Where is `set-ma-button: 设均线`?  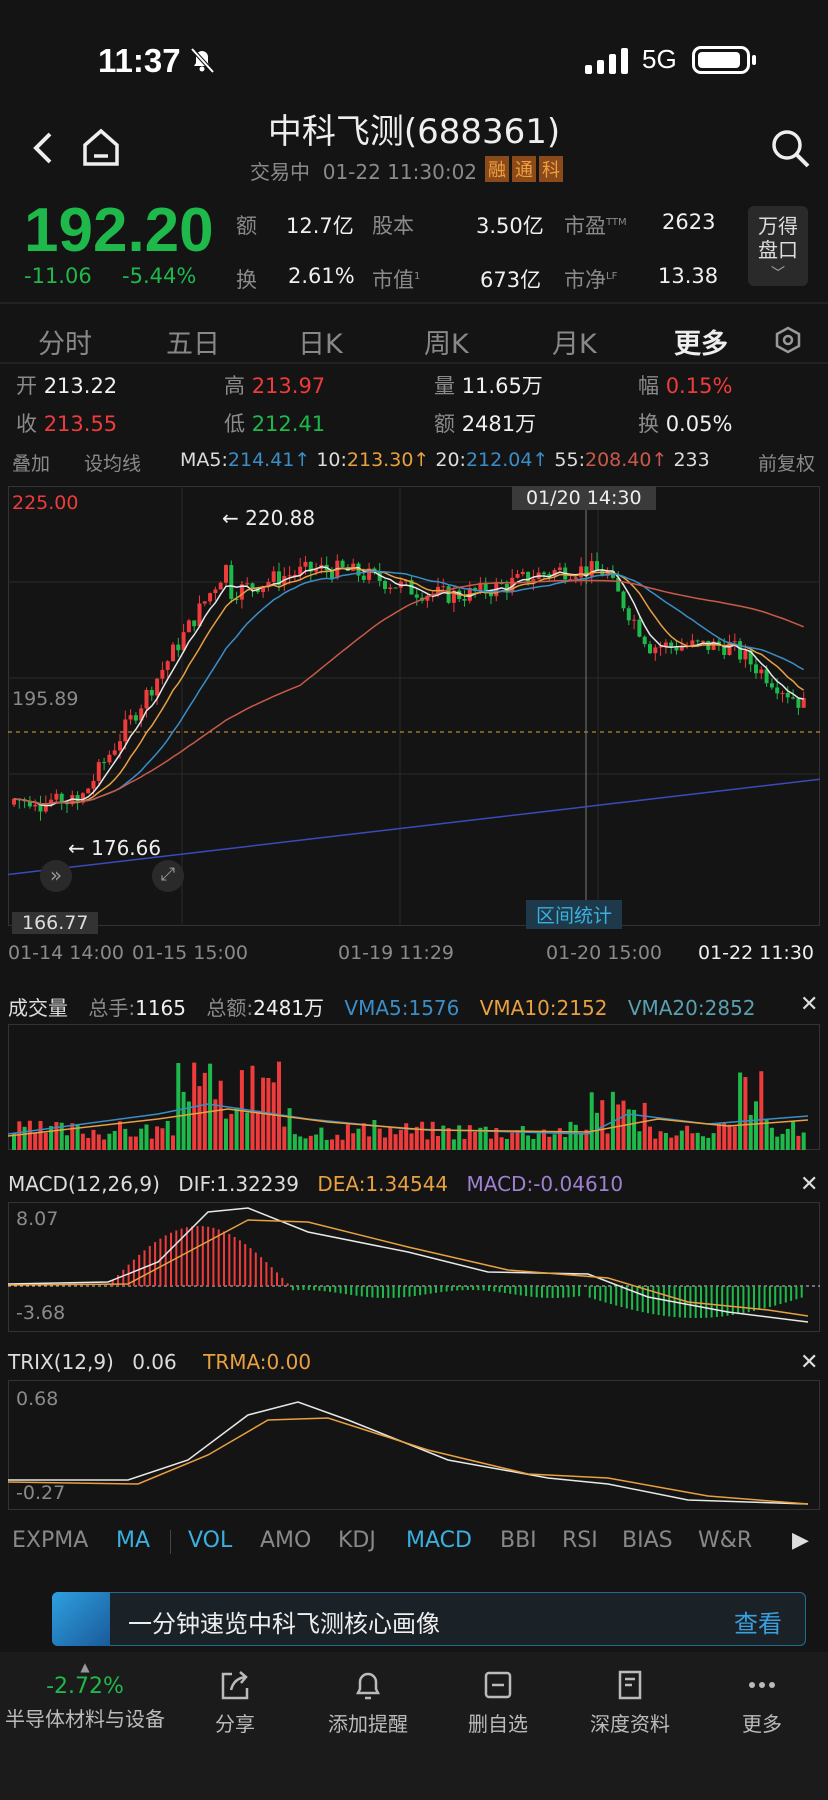
set-ma-button: 设均线 is located at coordinates (113, 464).